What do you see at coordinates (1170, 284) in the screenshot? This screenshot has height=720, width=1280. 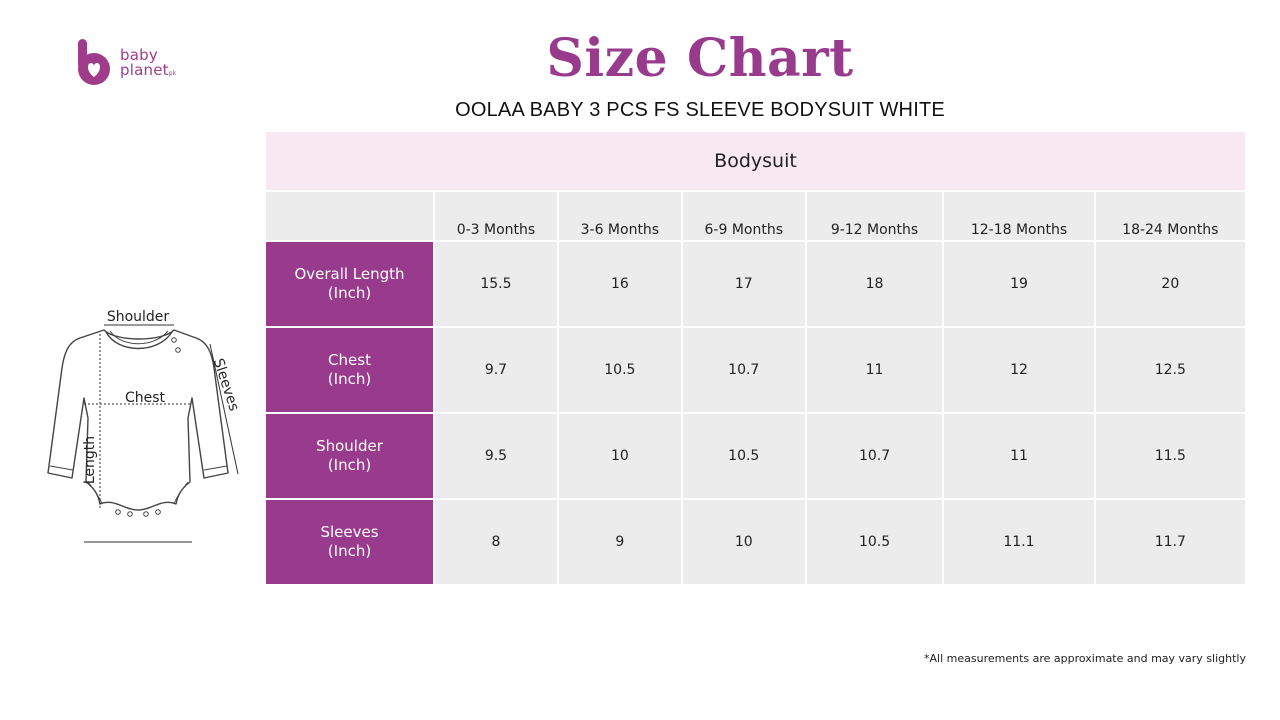 I see `table-cell: 20` at bounding box center [1170, 284].